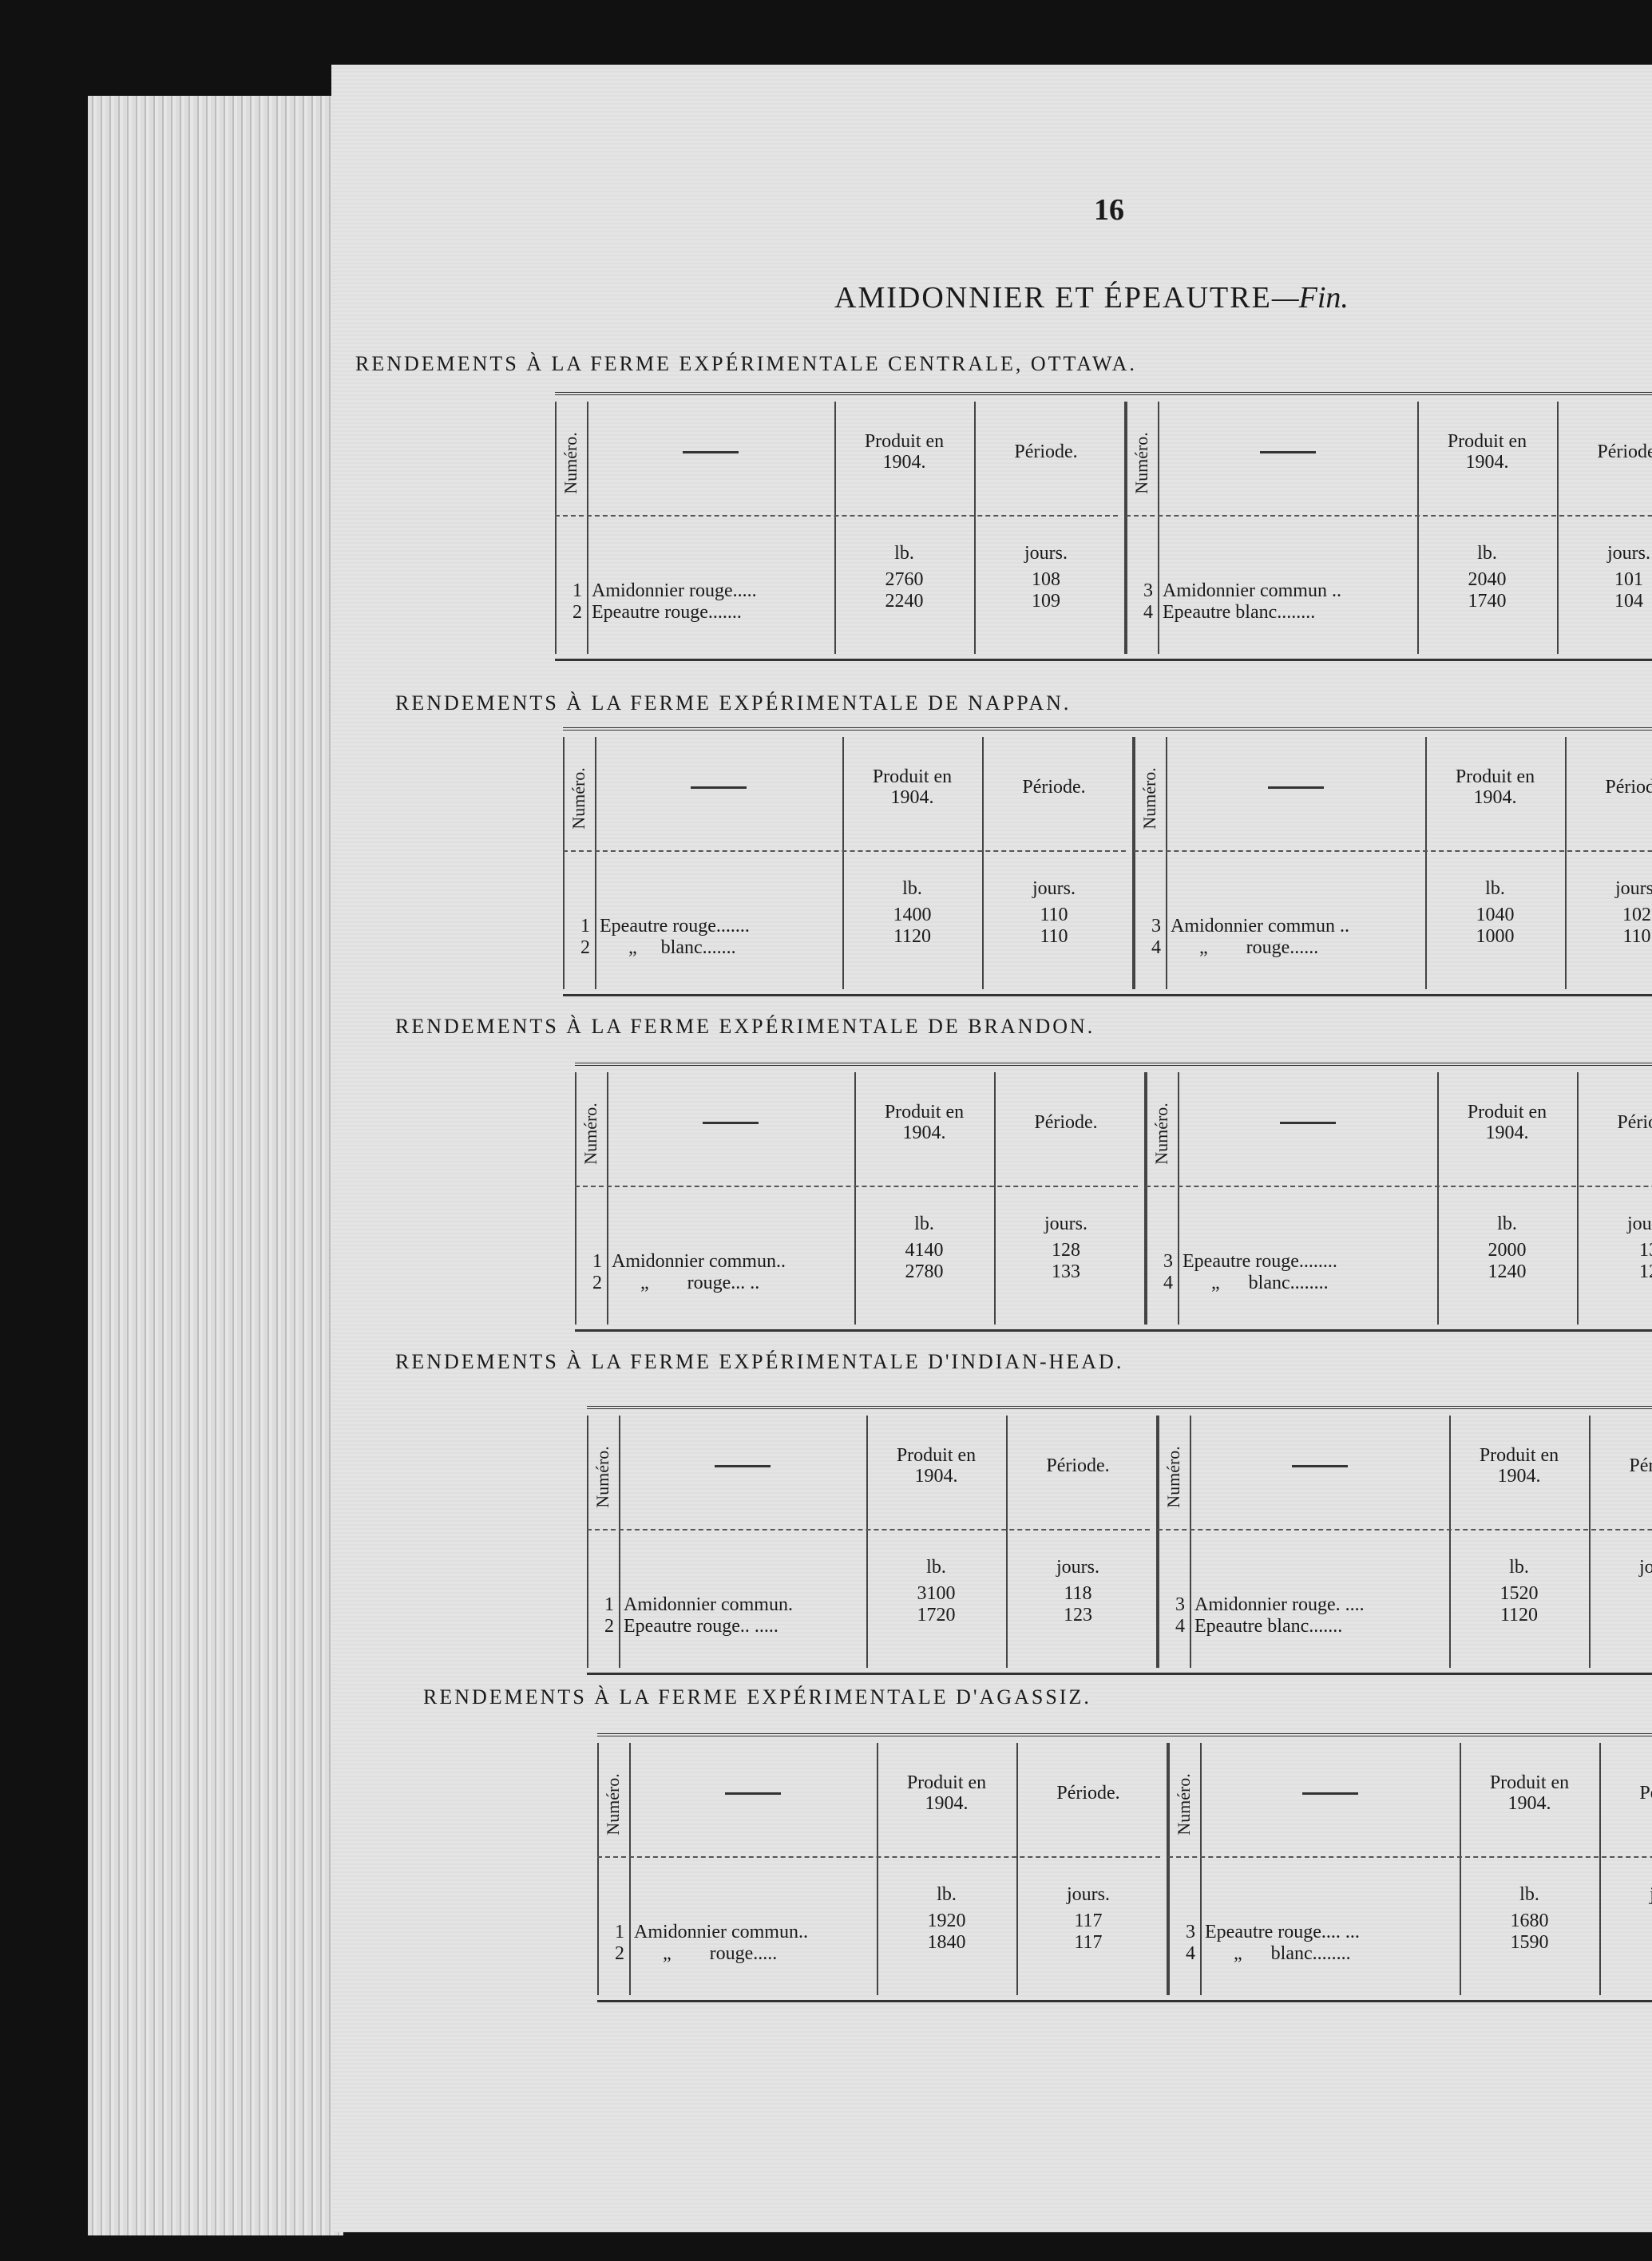 The width and height of the screenshot is (1652, 2261). Describe the element at coordinates (947, 1921) in the screenshot. I see `row-produit: 1920` at that location.